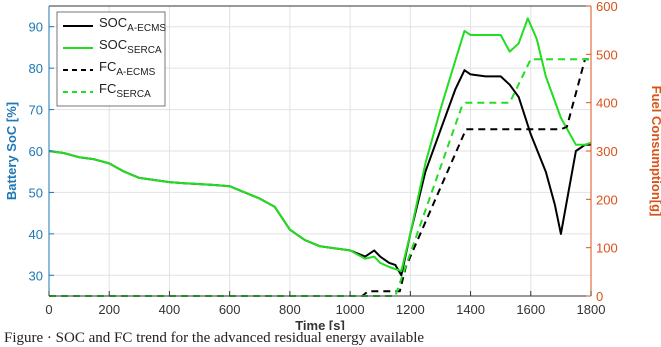 This screenshot has width=661, height=347. I want to click on y-left-tick-label: 30, so click(36, 275).